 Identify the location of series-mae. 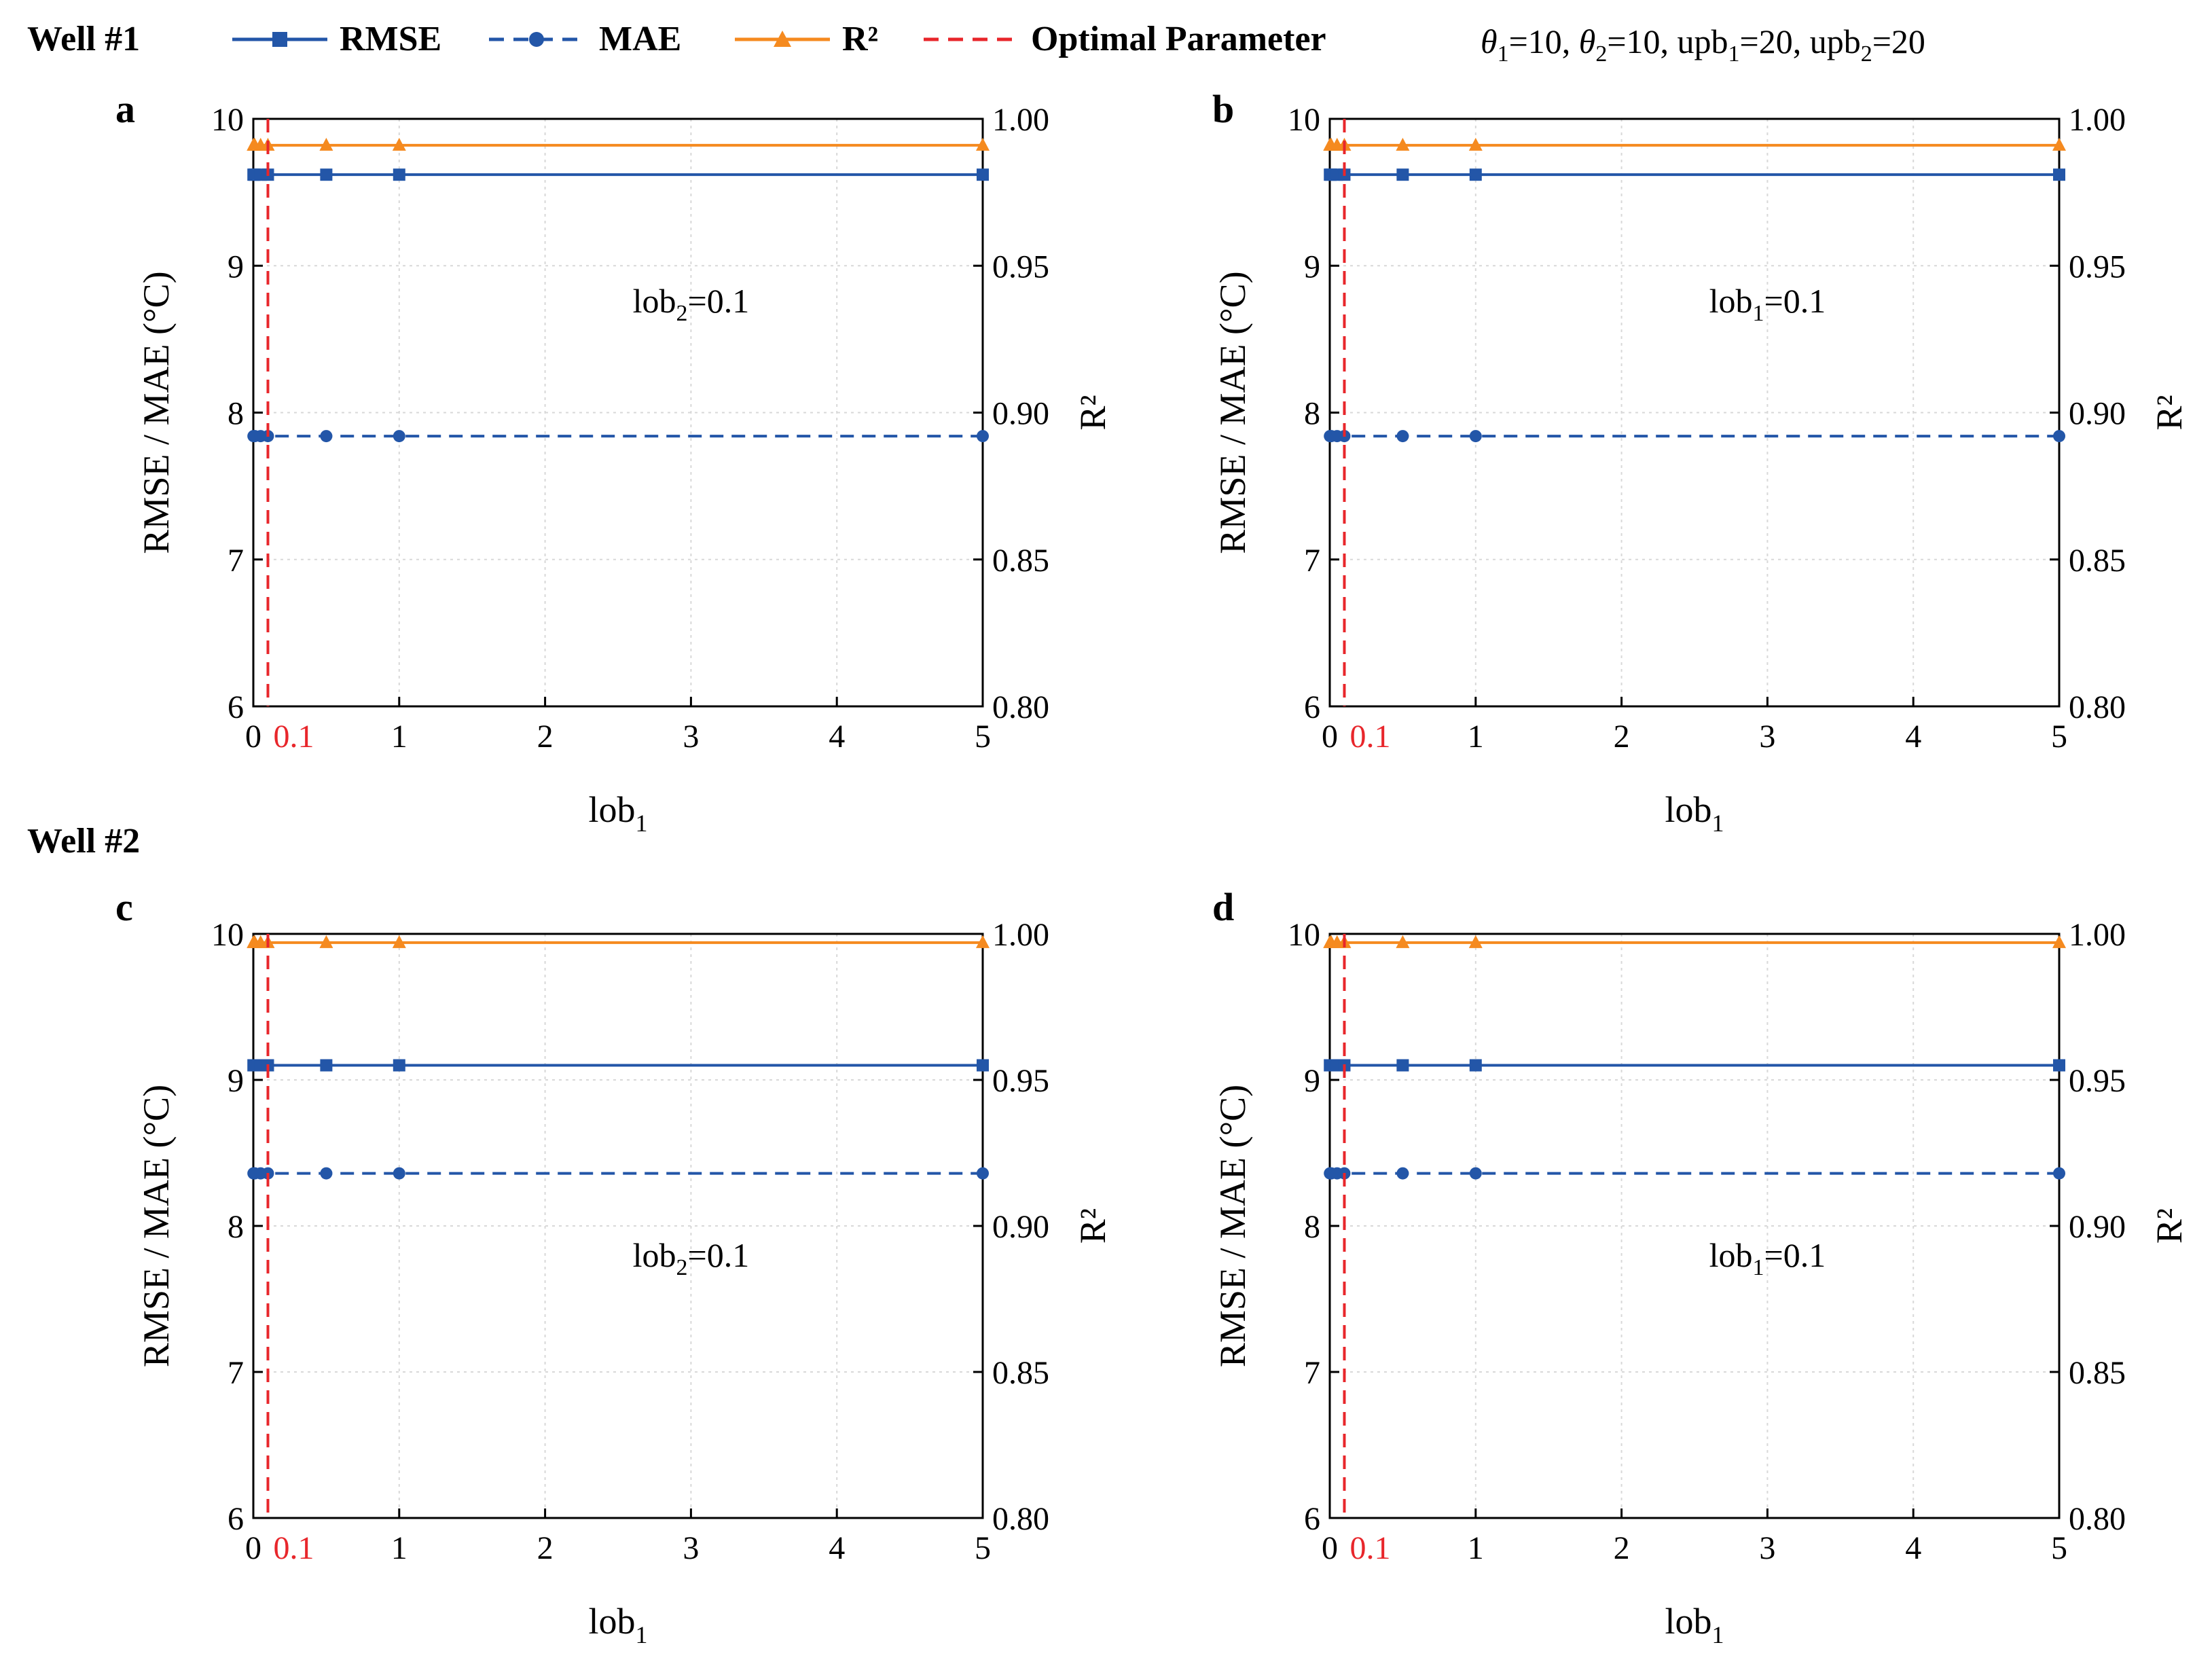
(618, 436).